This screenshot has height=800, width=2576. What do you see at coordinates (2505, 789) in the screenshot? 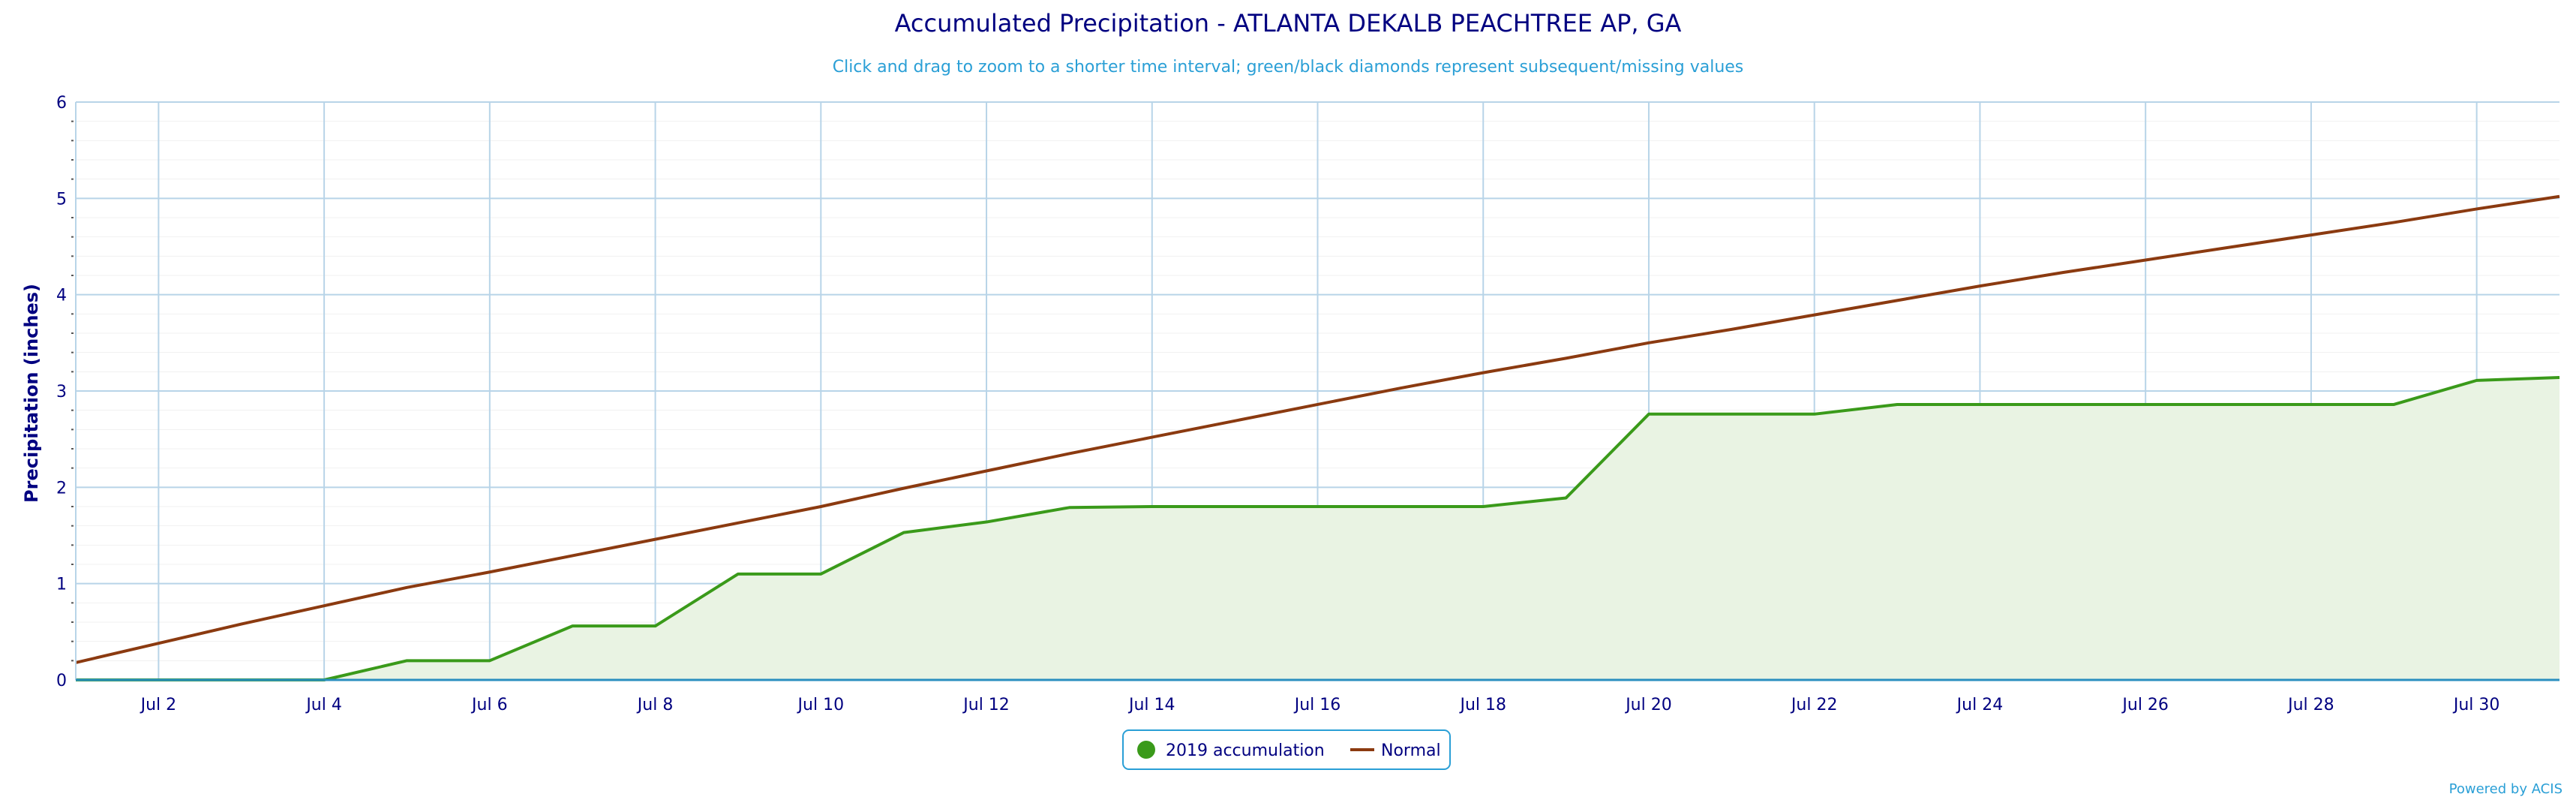
I see `credits-link: Powered by ACIS` at bounding box center [2505, 789].